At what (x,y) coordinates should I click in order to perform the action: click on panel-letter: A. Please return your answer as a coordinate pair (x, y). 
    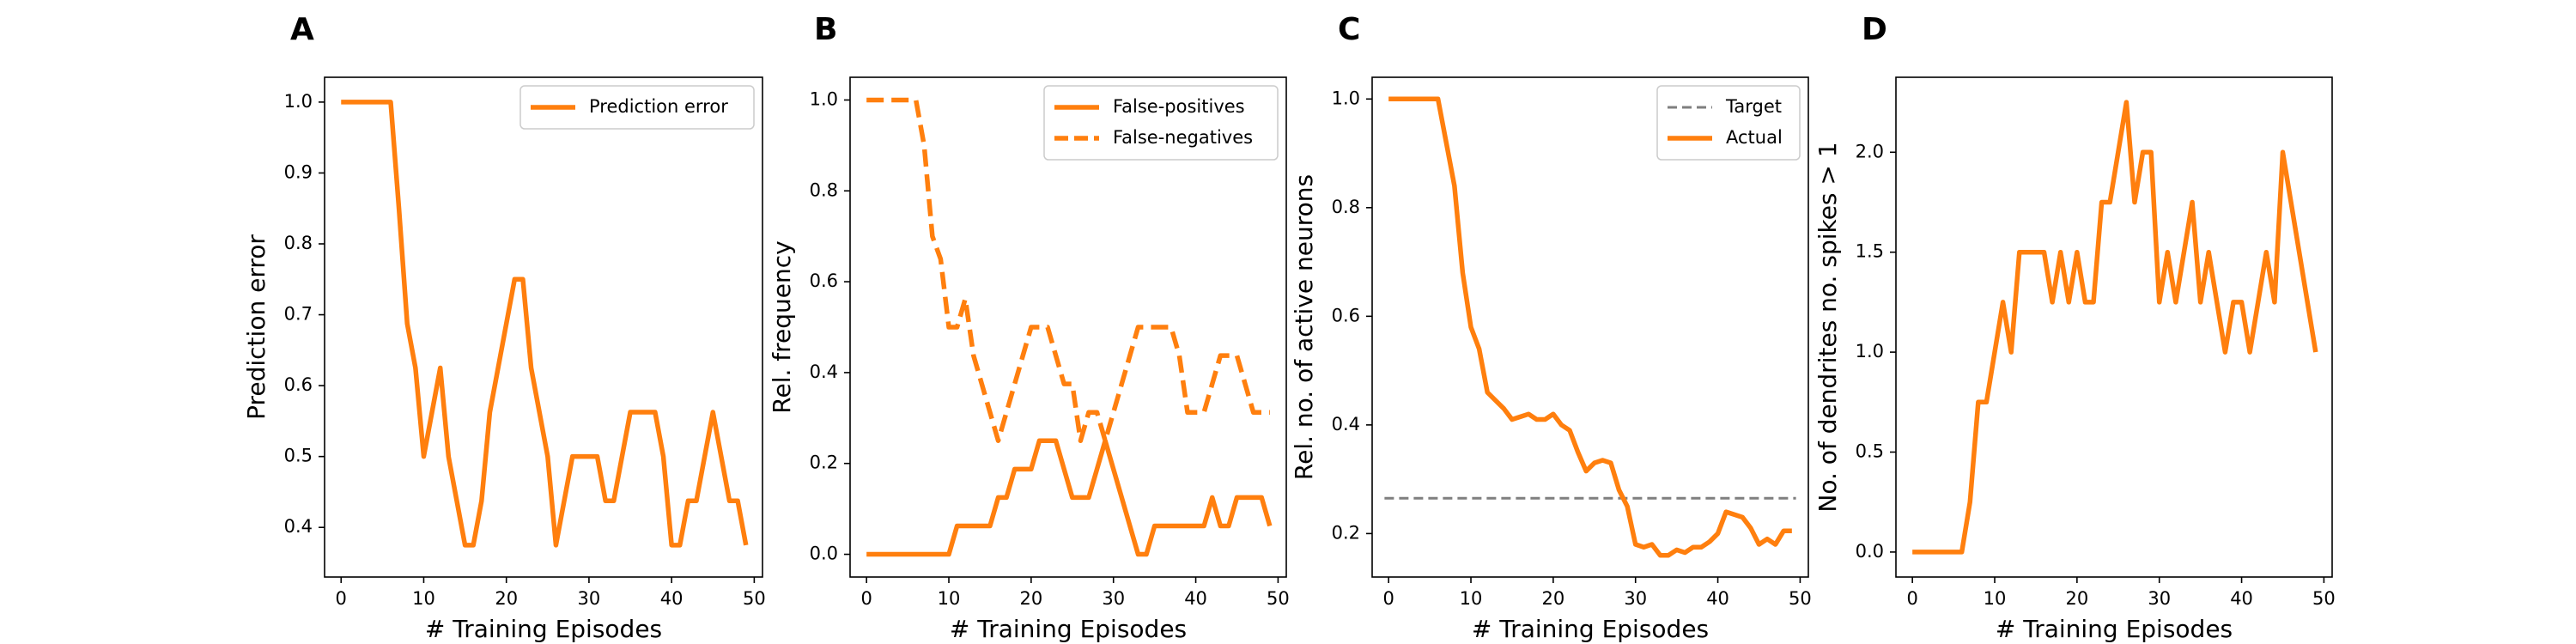
    Looking at the image, I should click on (302, 29).